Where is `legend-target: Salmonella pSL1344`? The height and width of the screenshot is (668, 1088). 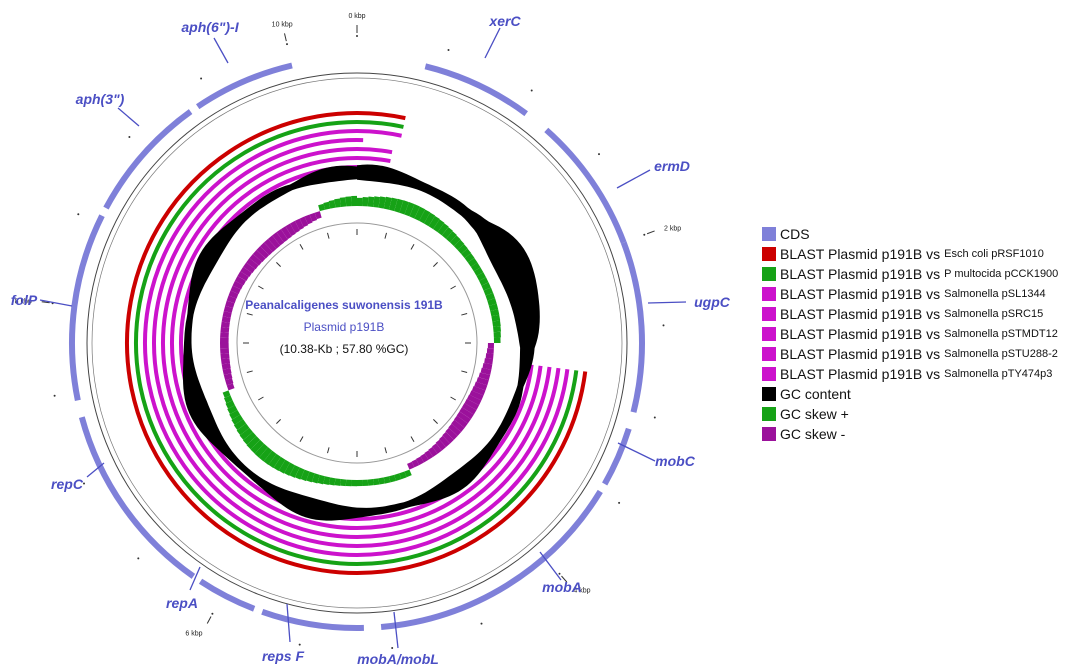
legend-target: Salmonella pSL1344 is located at coordinates (995, 294).